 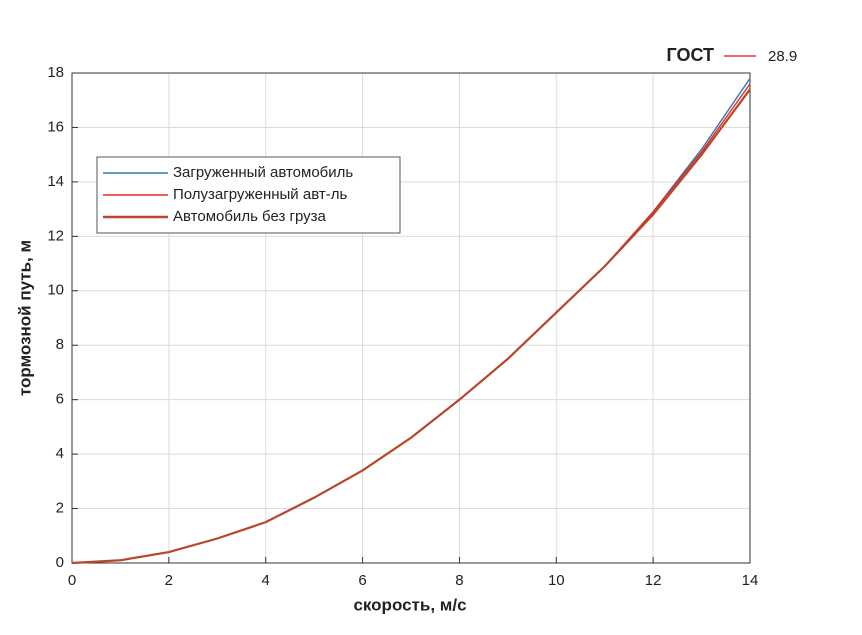 What do you see at coordinates (409, 604) in the screenshot?
I see `x-axis-label: скорость, м/с` at bounding box center [409, 604].